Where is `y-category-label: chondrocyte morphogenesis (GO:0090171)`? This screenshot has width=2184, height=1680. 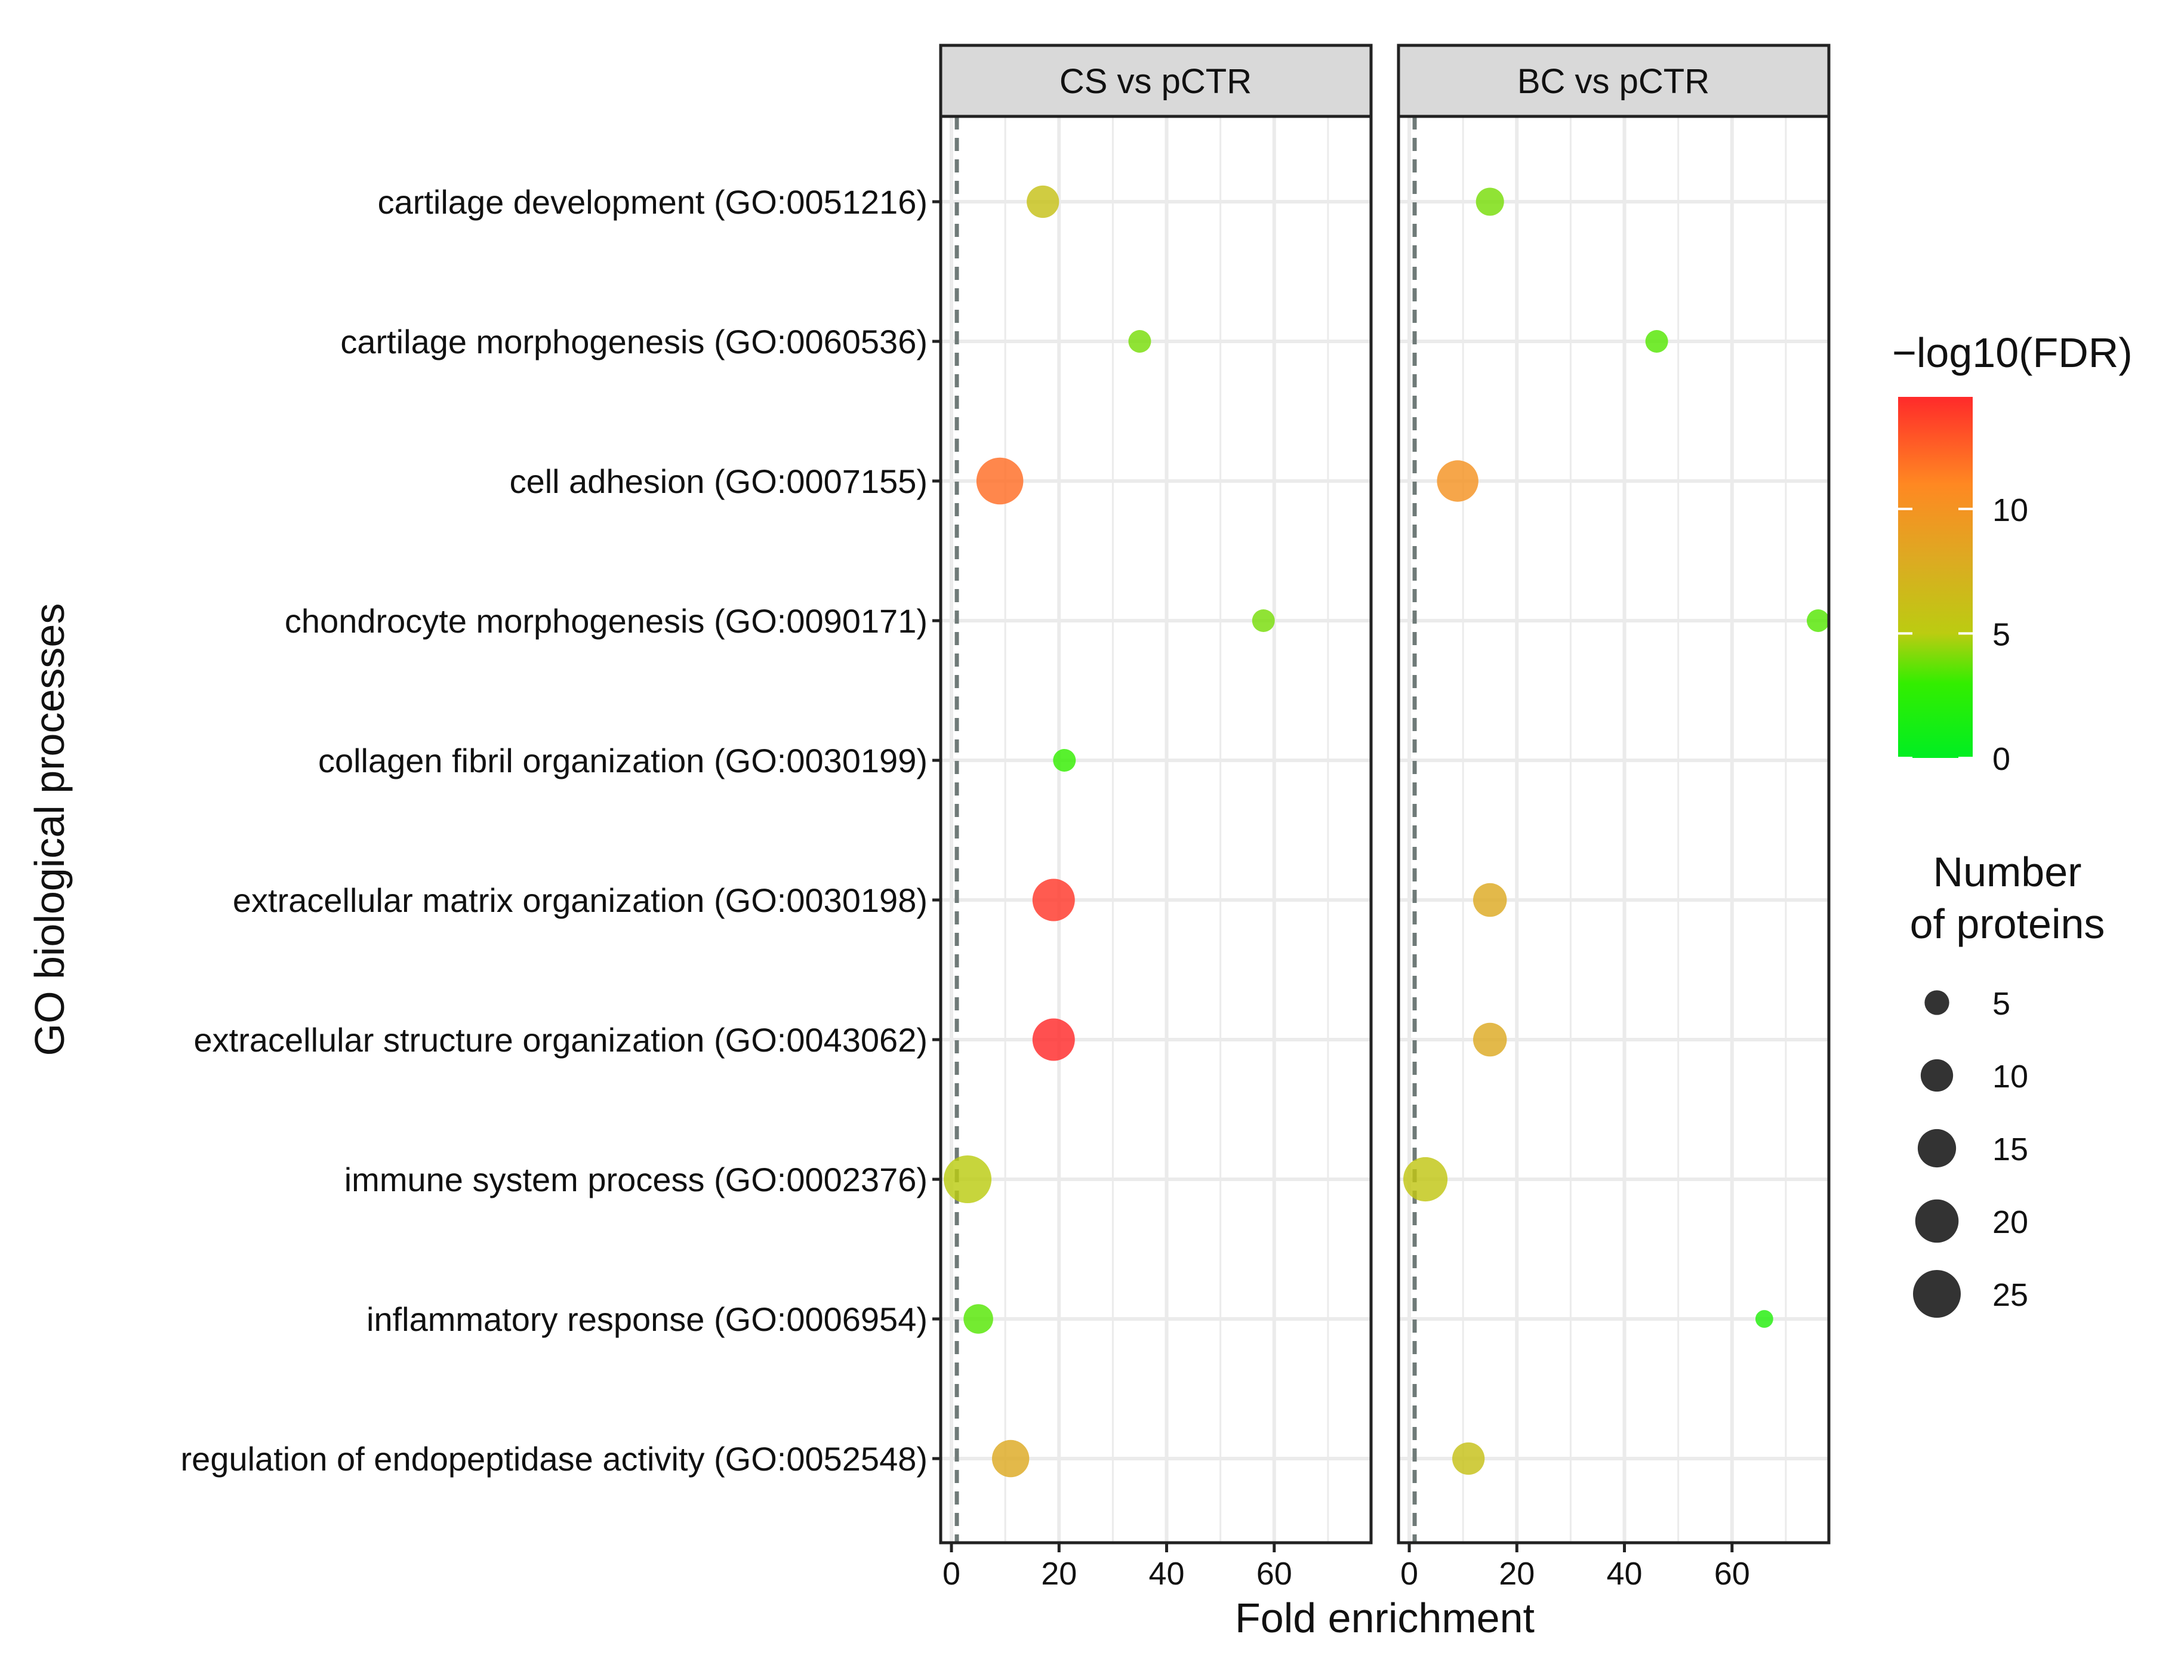 y-category-label: chondrocyte morphogenesis (GO:0090171) is located at coordinates (606, 621).